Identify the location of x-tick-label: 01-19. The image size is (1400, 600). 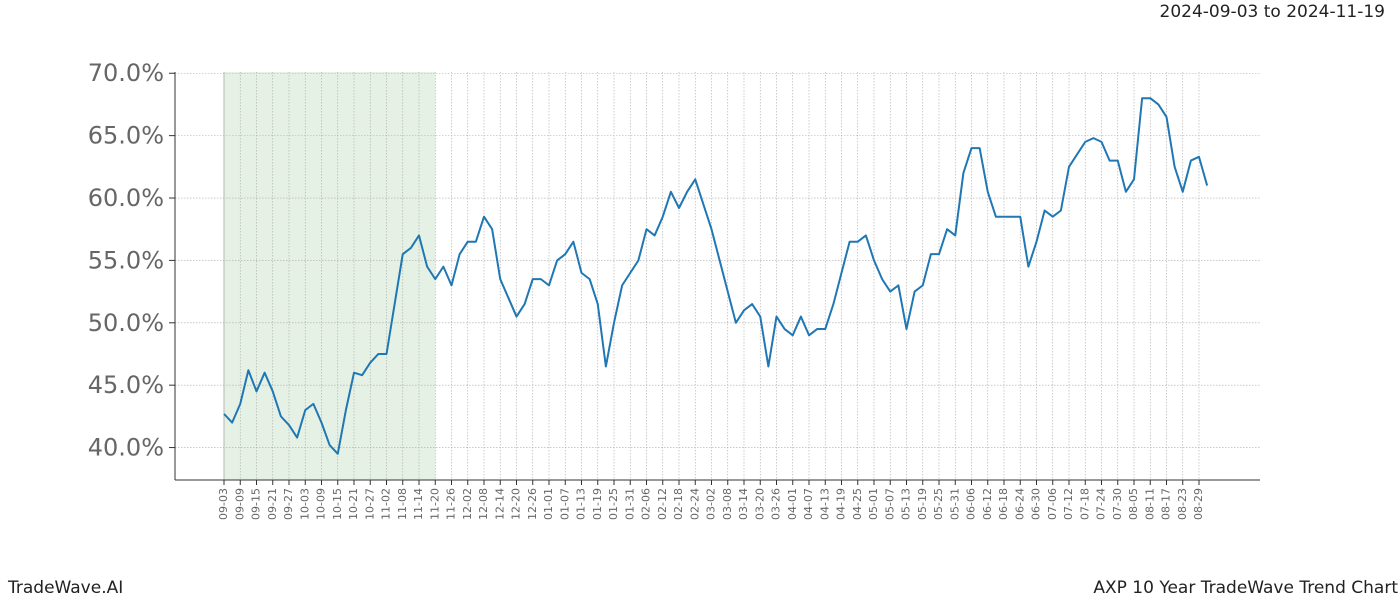
(597, 504).